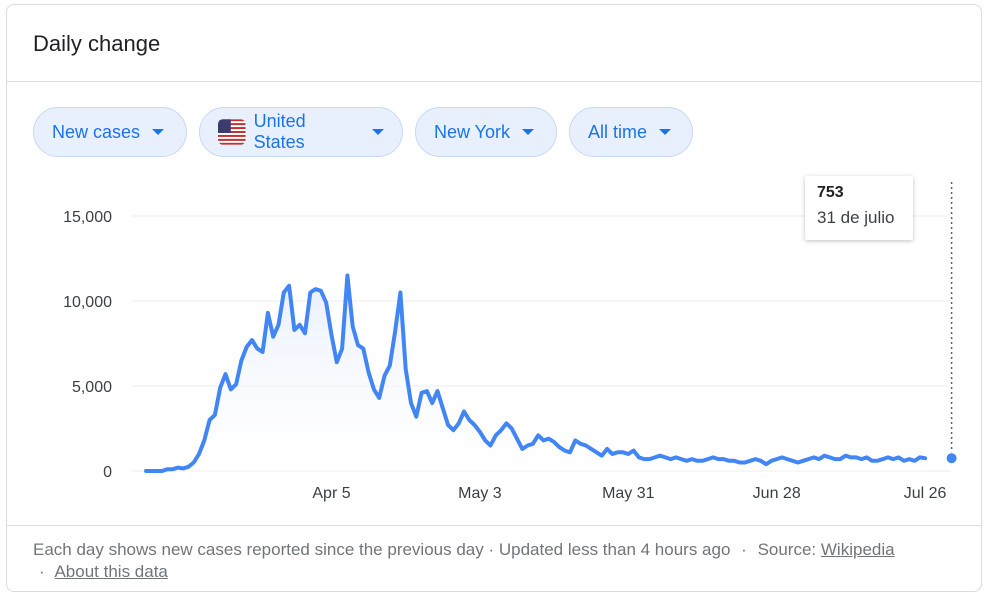 The height and width of the screenshot is (600, 990). Describe the element at coordinates (480, 493) in the screenshot. I see `x-tick-label: May 3` at that location.